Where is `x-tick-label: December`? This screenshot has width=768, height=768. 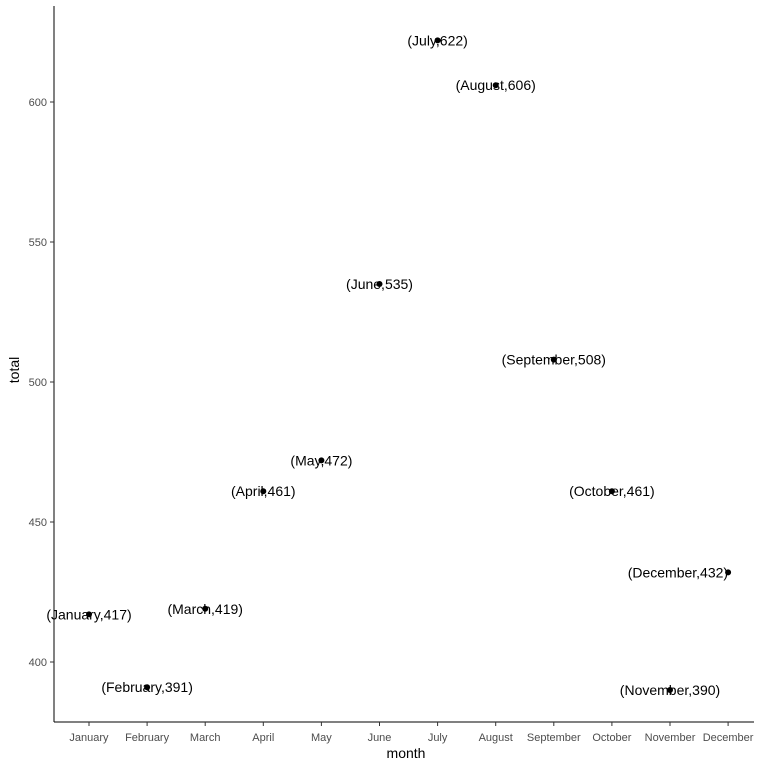
x-tick-label: December is located at coordinates (728, 738).